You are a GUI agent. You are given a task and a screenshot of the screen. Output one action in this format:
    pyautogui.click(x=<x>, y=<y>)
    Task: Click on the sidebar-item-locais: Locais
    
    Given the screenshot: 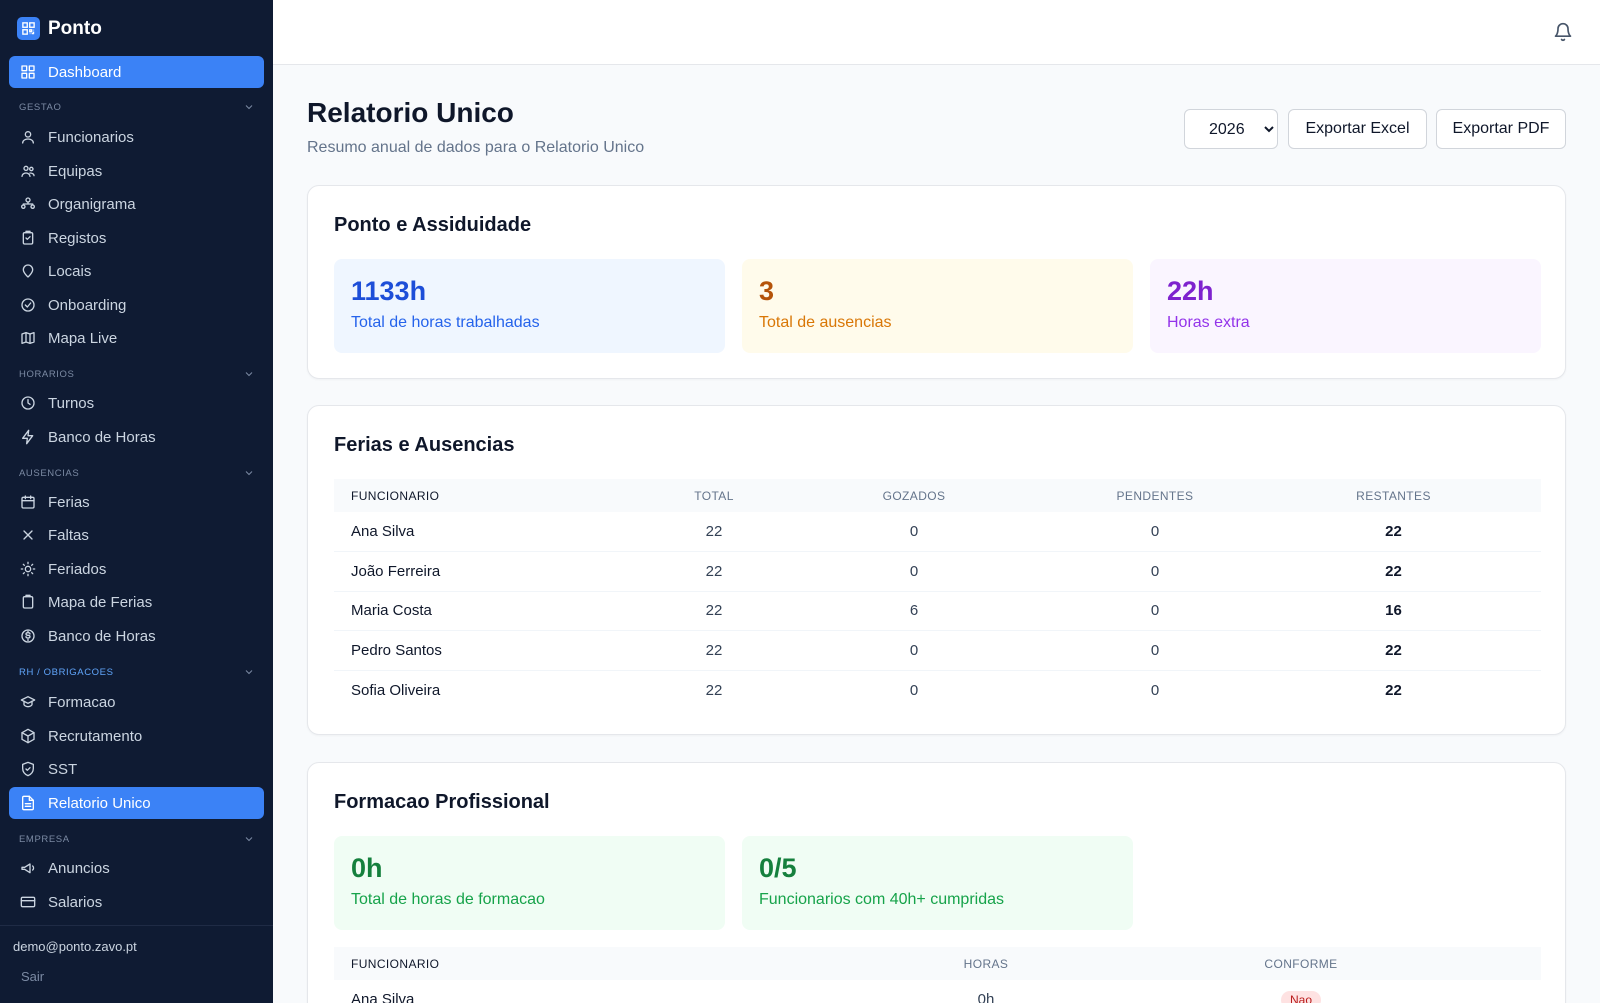 What is the action you would take?
    pyautogui.click(x=136, y=271)
    